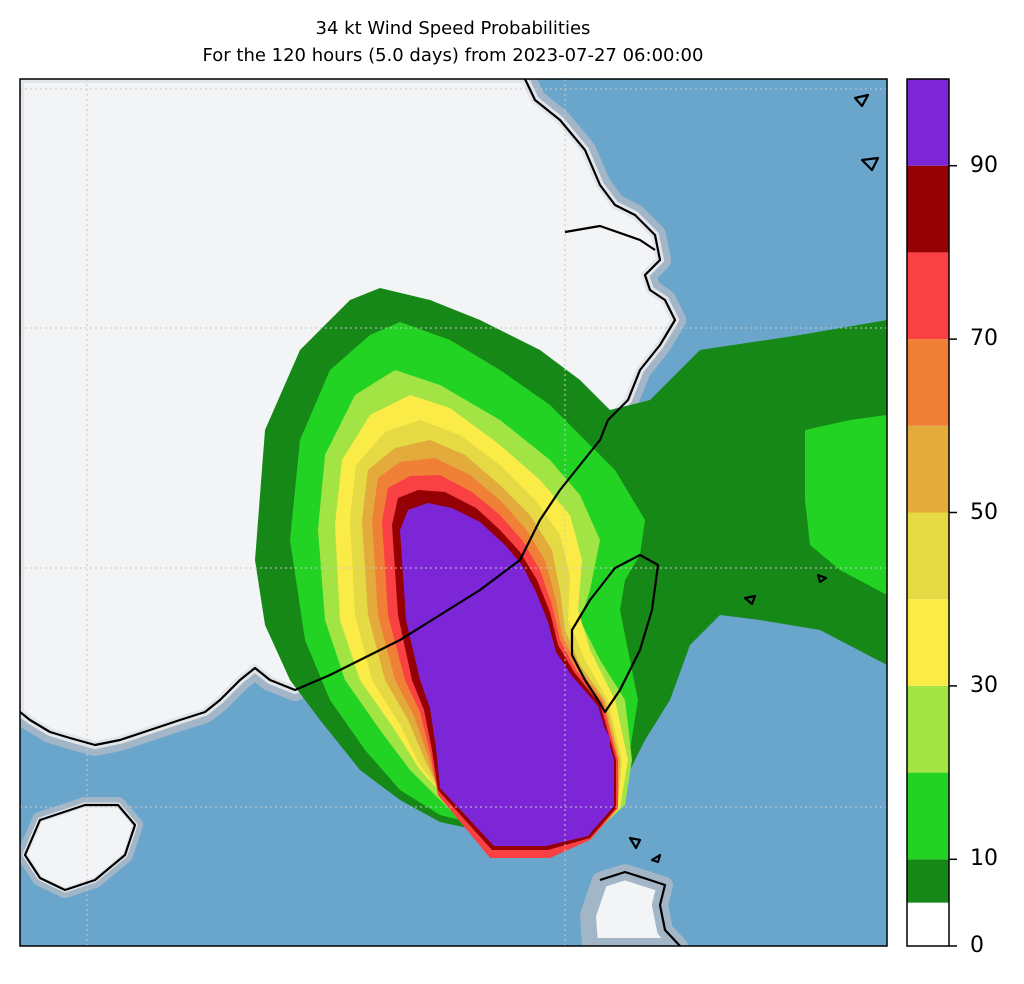  Describe the element at coordinates (615, 633) in the screenshot. I see `taiwan-coastline` at that location.